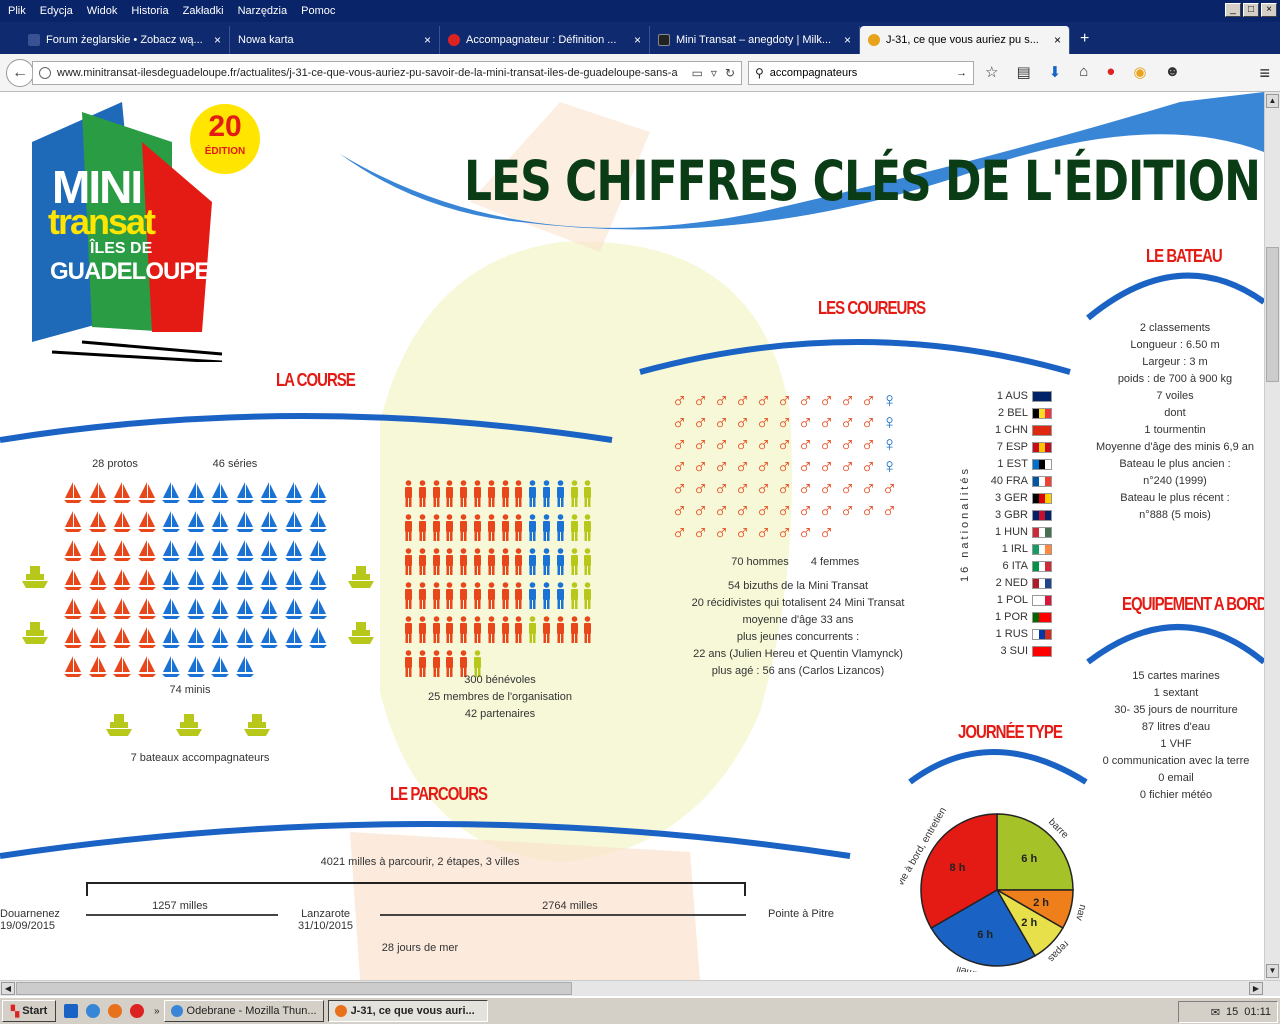 The image size is (1280, 1024). What do you see at coordinates (965, 524) in the screenshot?
I see `nationalities-label: 16 nationalités` at bounding box center [965, 524].